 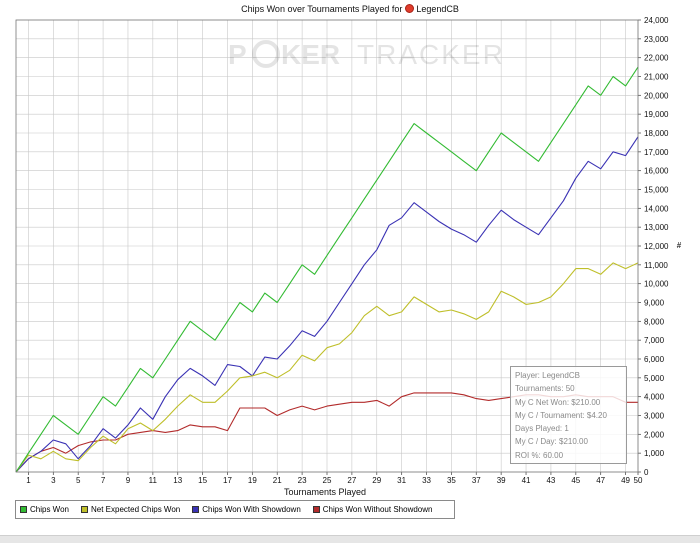 I want to click on y-tick-label: 13,000, so click(x=656, y=227).